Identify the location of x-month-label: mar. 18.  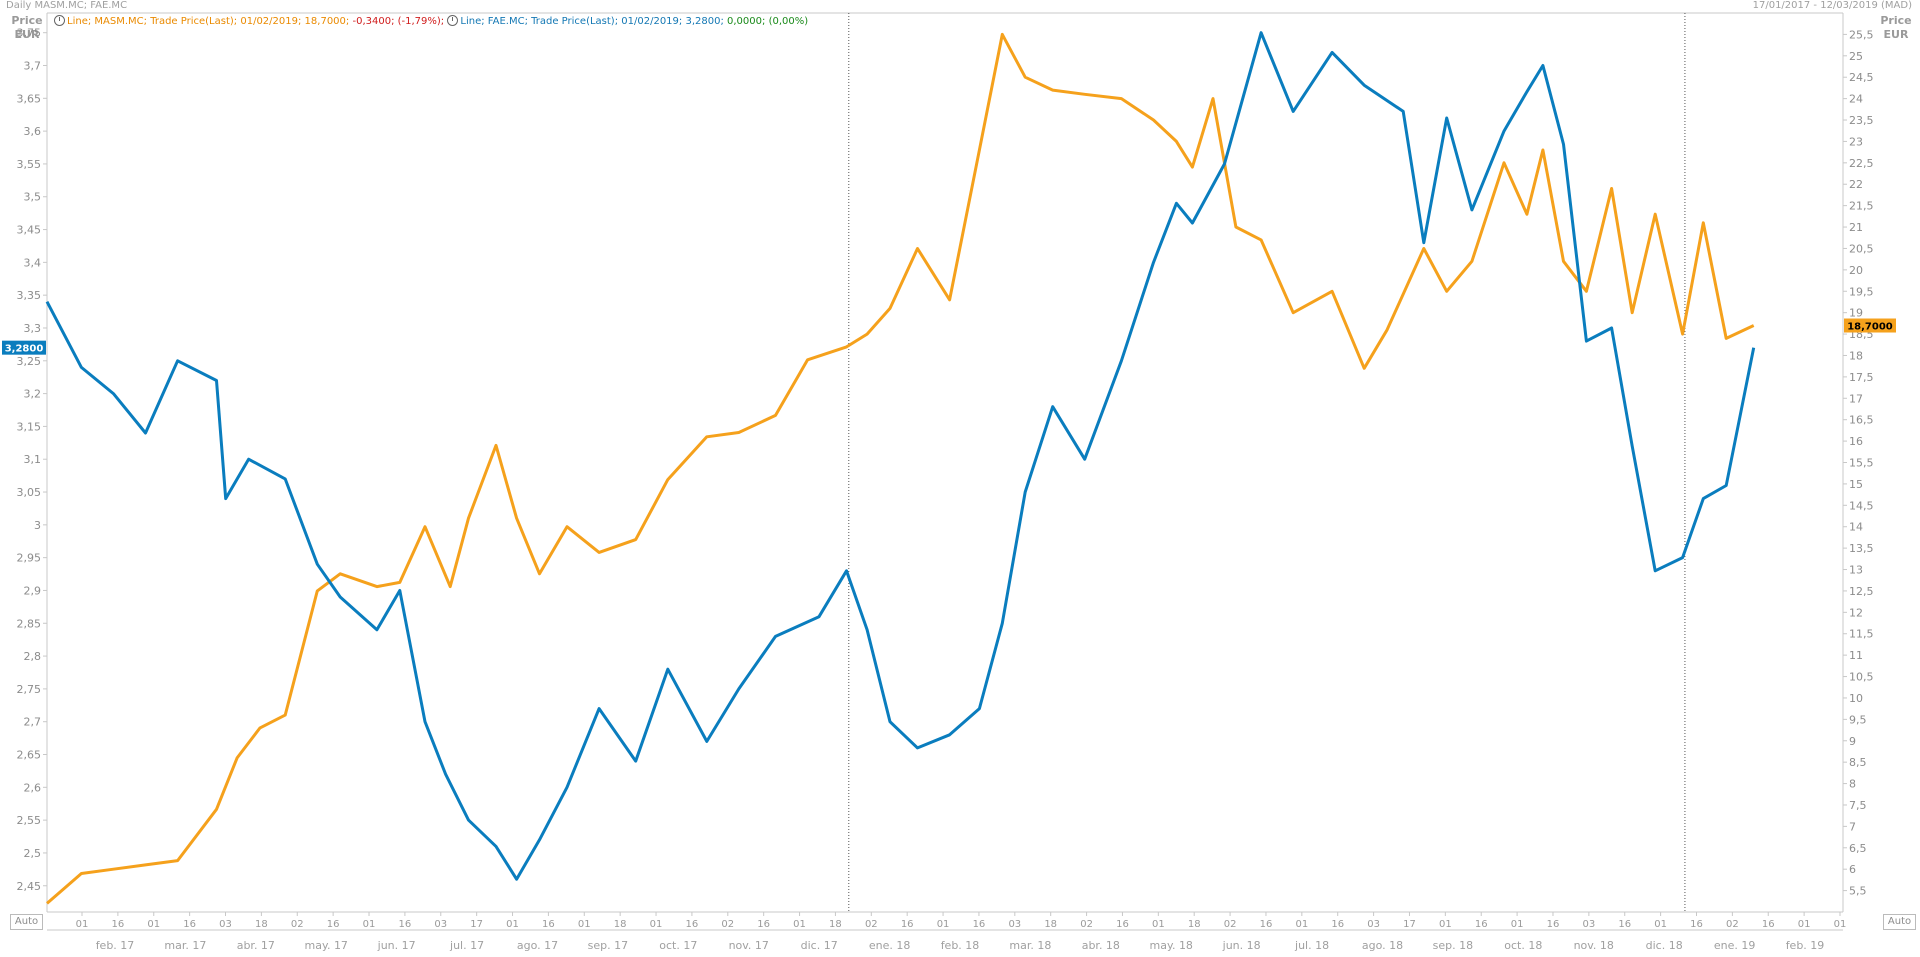
(1030, 945).